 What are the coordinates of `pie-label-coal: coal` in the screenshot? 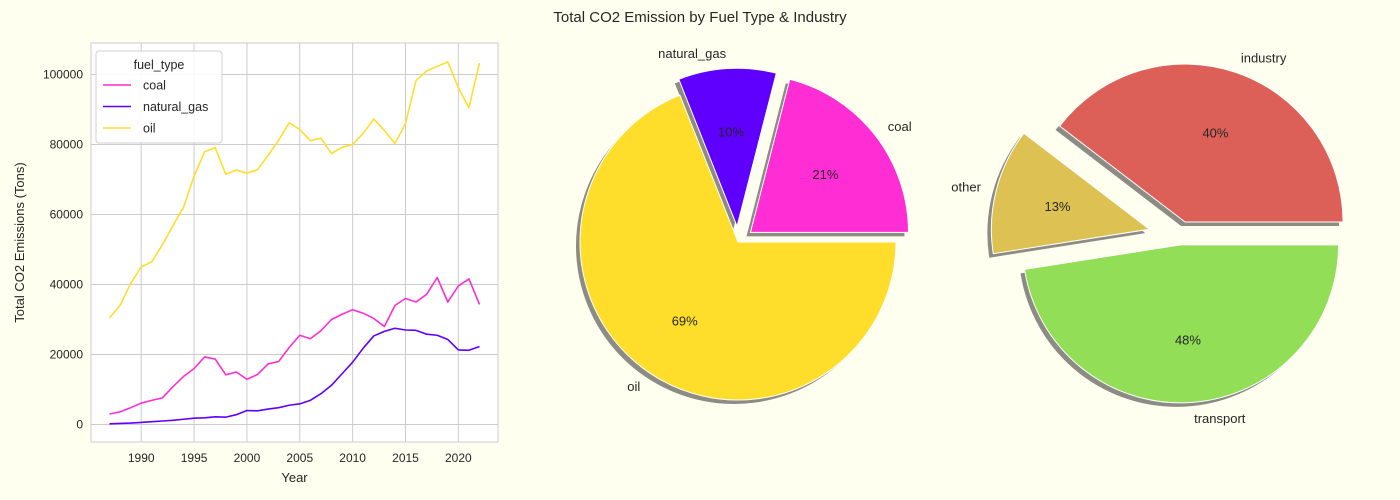 It's located at (900, 126).